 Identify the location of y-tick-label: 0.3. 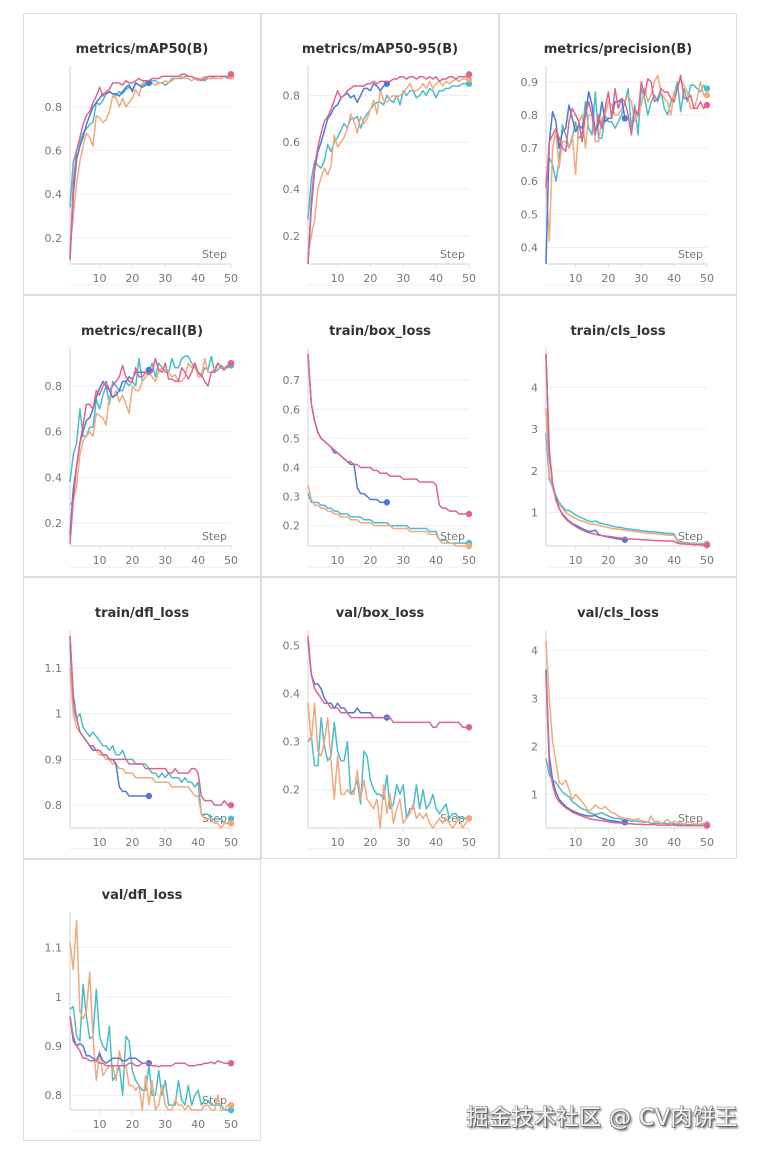
(292, 742).